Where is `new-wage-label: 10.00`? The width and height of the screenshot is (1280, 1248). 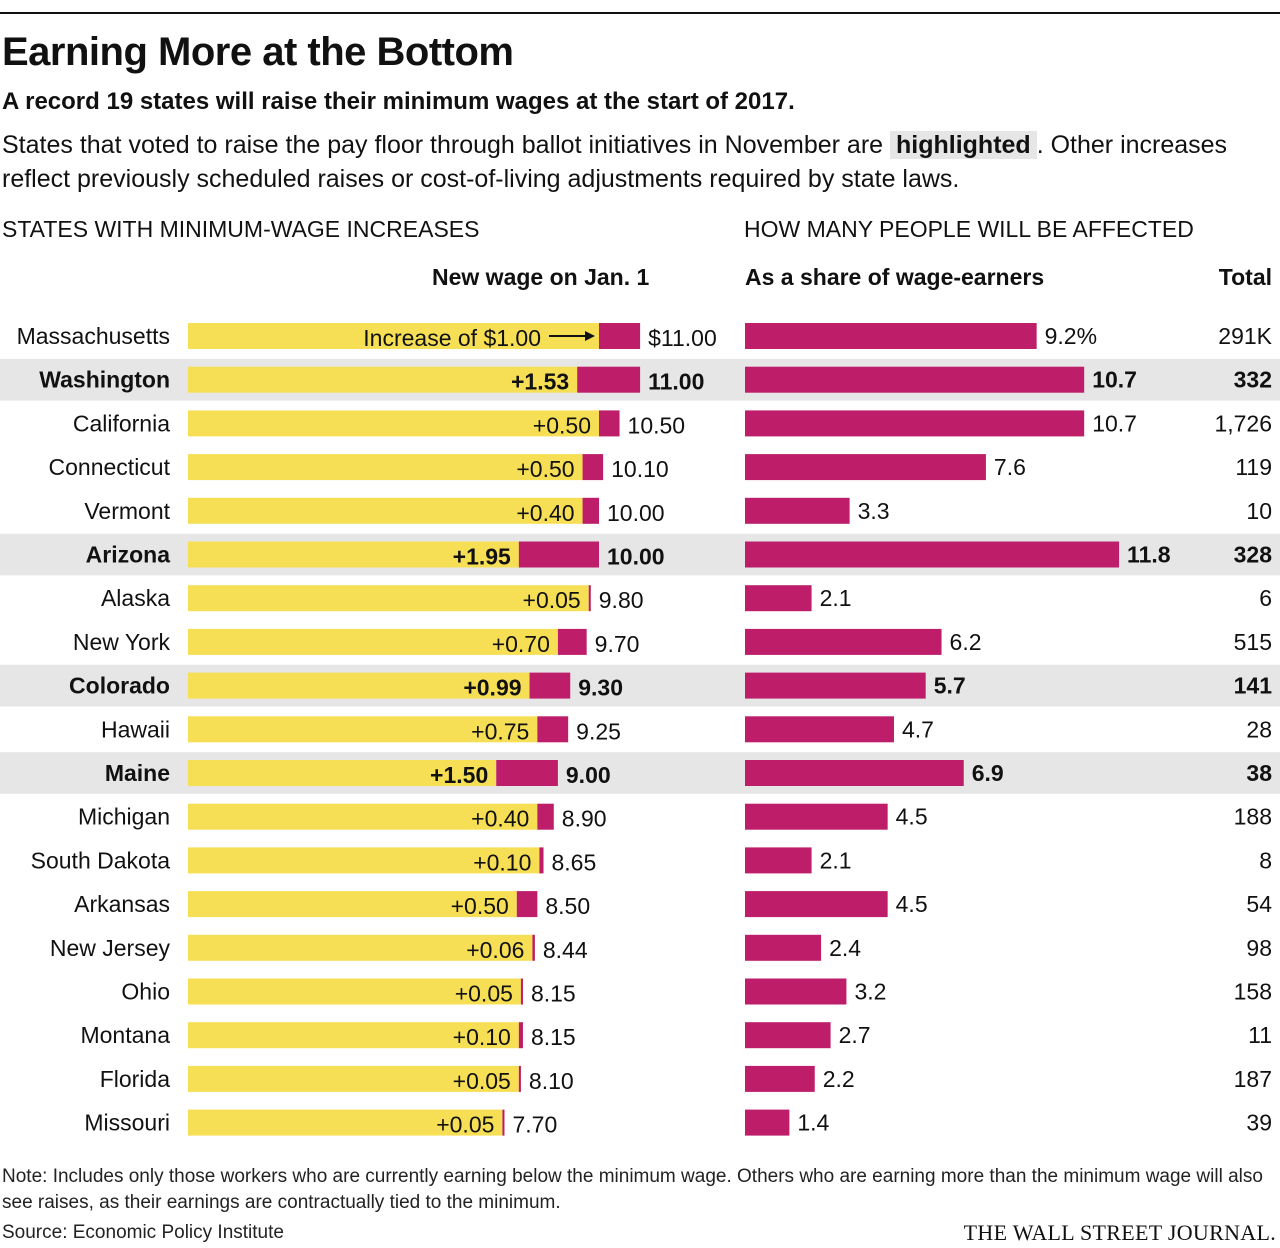
new-wage-label: 10.00 is located at coordinates (636, 513).